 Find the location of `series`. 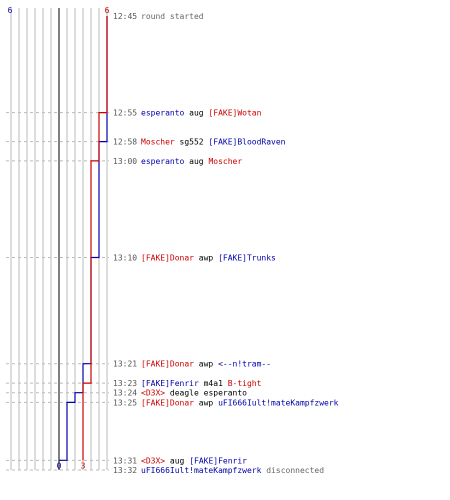

series is located at coordinates (83, 238).